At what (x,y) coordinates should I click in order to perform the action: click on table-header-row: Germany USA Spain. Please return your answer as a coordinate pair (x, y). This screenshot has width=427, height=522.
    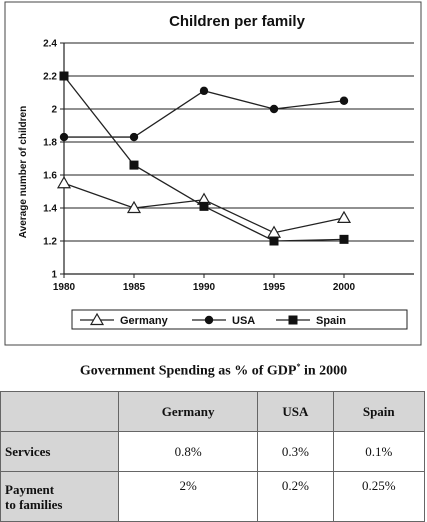
    Looking at the image, I should click on (212, 411).